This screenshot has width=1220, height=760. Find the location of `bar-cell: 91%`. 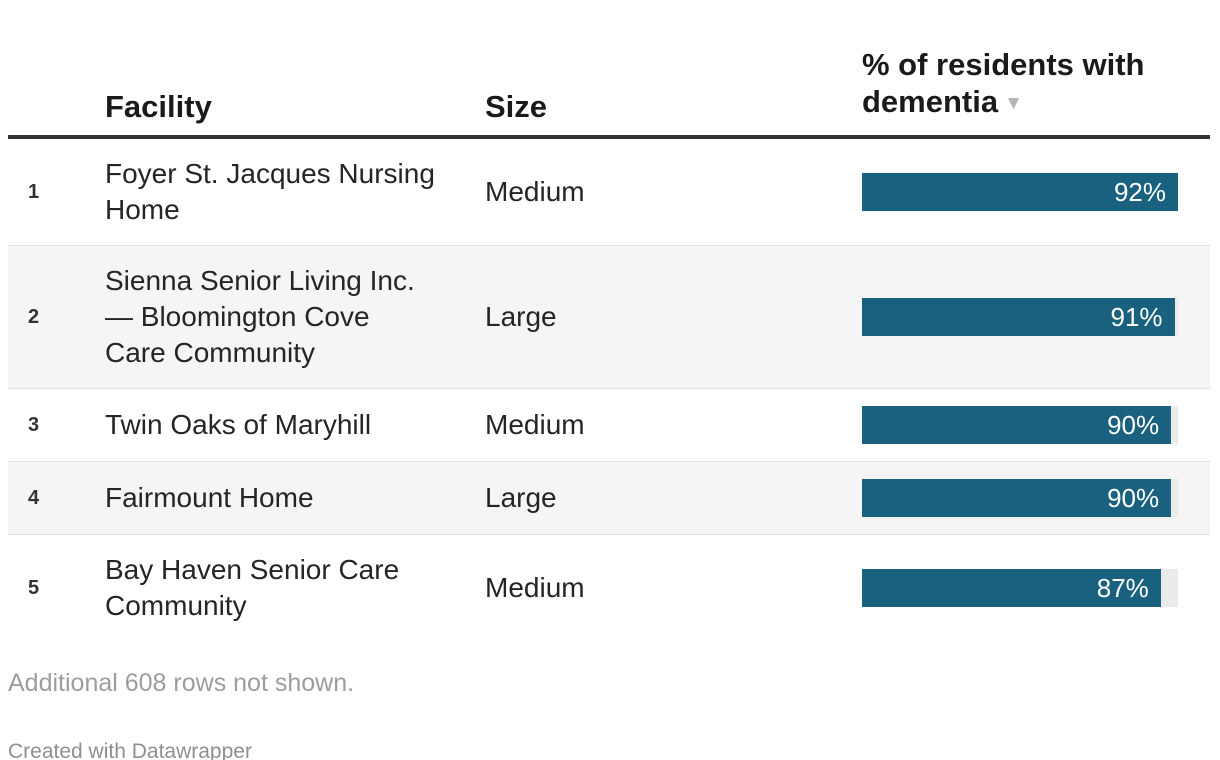

bar-cell: 91% is located at coordinates (1036, 317).